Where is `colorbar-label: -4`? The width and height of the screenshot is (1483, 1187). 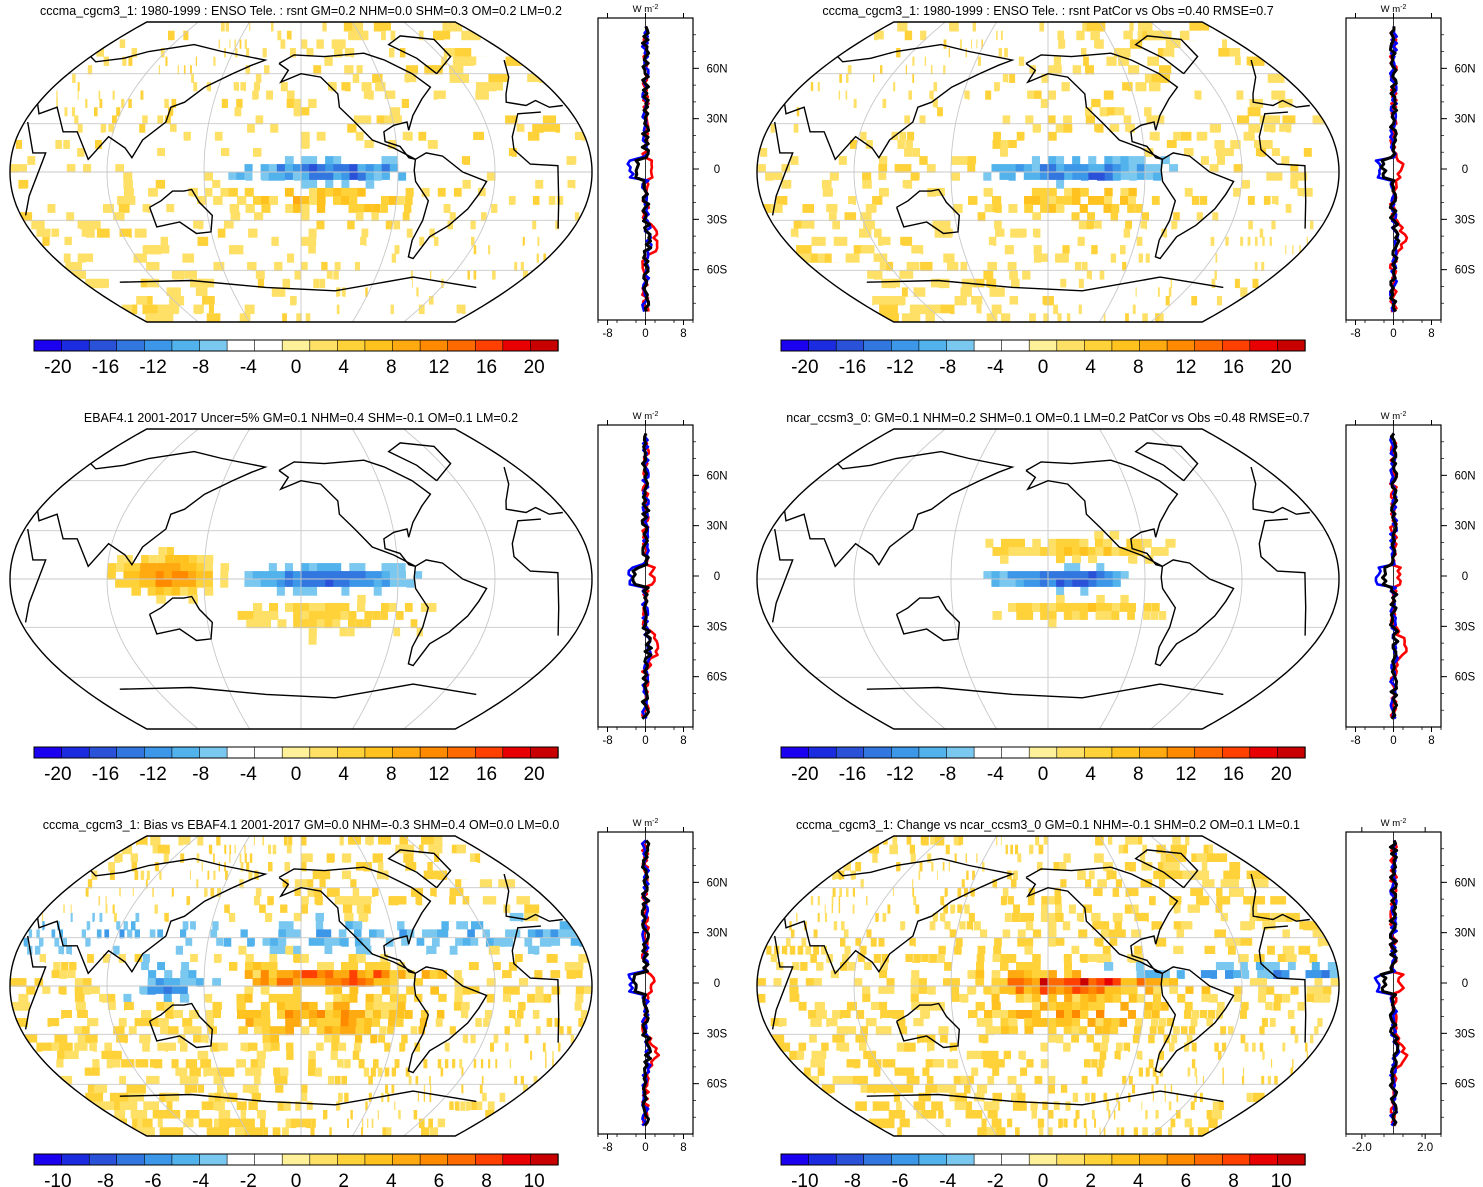 colorbar-label: -4 is located at coordinates (248, 774).